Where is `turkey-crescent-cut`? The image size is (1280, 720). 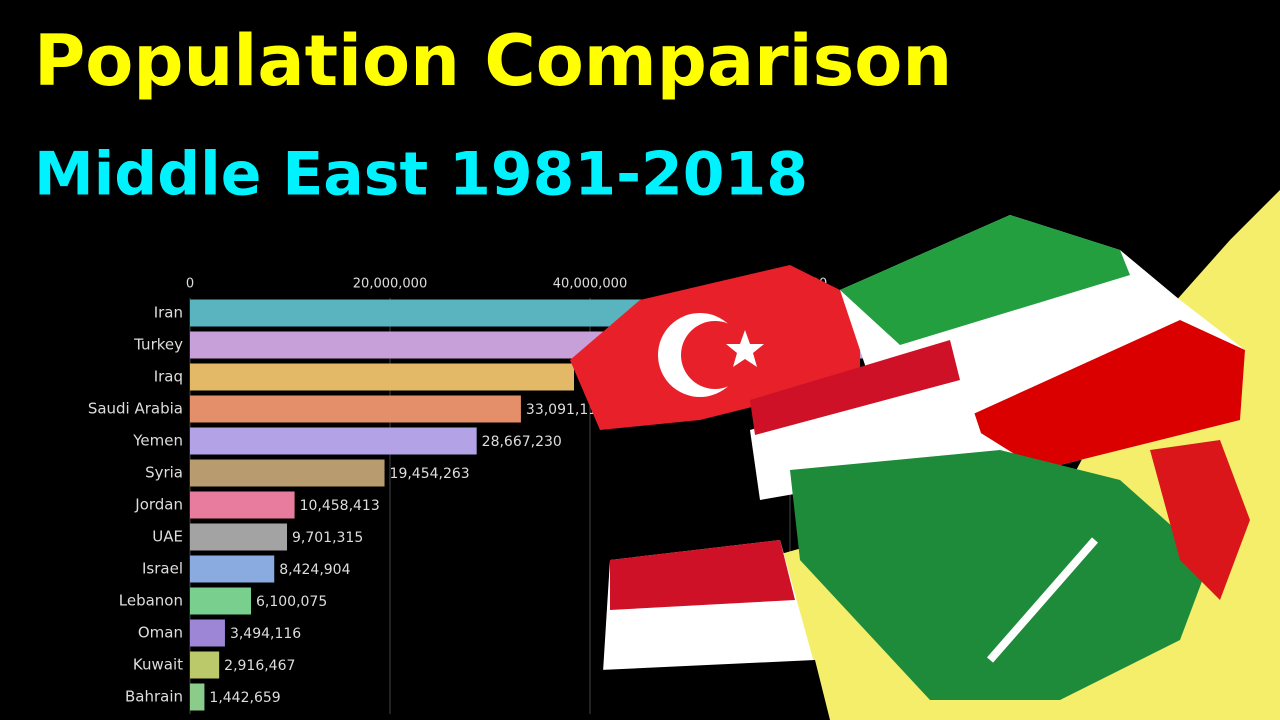 turkey-crescent-cut is located at coordinates (715, 355).